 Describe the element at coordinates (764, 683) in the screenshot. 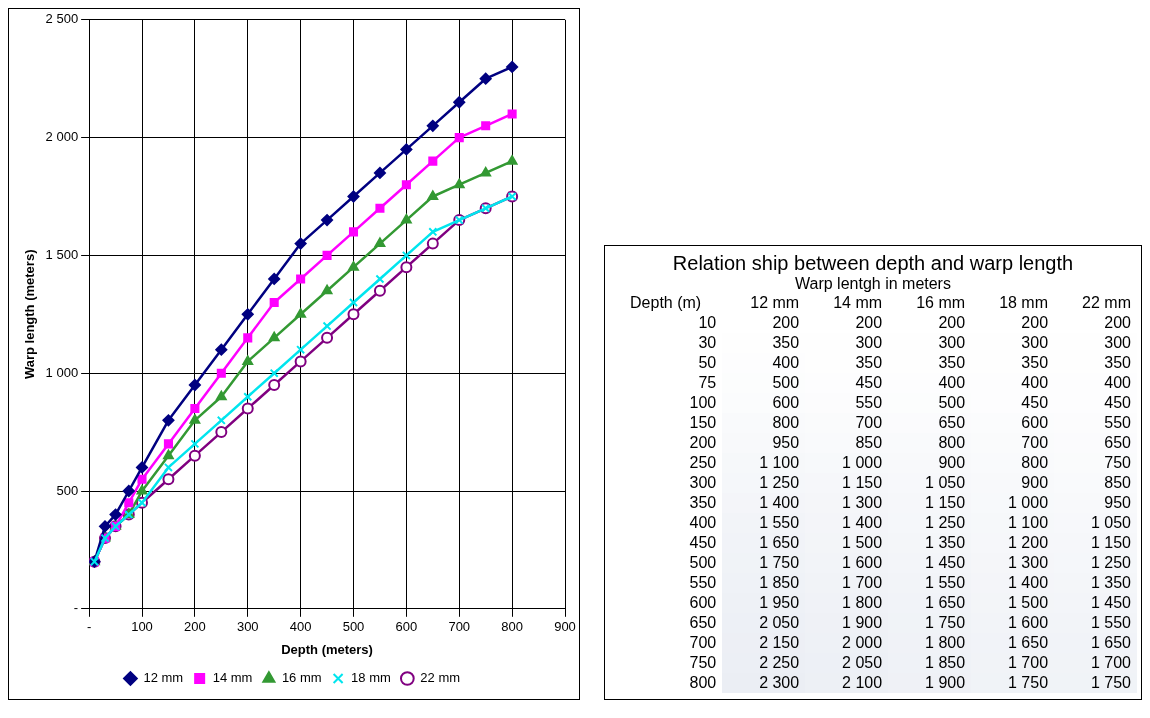

I see `data-label: 2 300` at that location.